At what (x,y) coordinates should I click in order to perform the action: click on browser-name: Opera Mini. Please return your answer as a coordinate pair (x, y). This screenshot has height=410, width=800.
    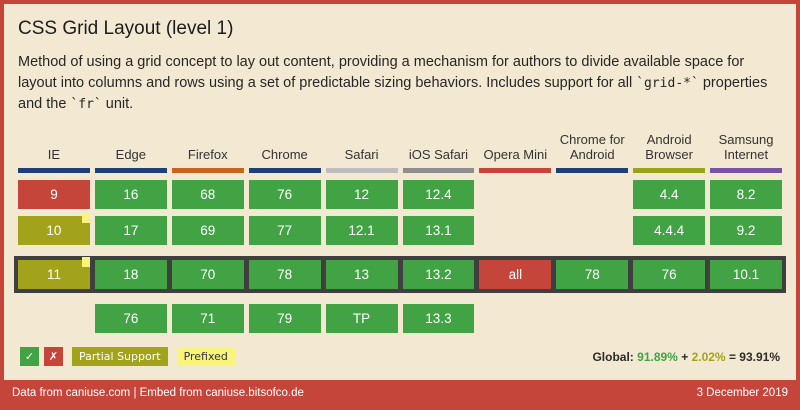
    Looking at the image, I should click on (515, 155).